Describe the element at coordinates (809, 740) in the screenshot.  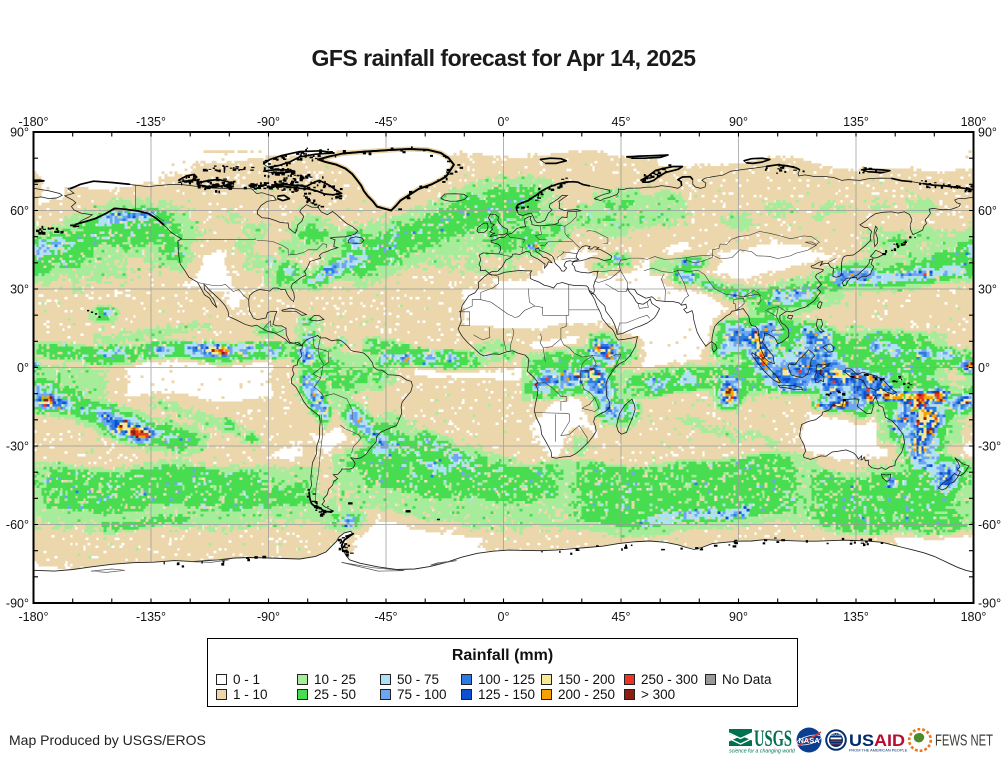
I see `svg-text: NASA` at that location.